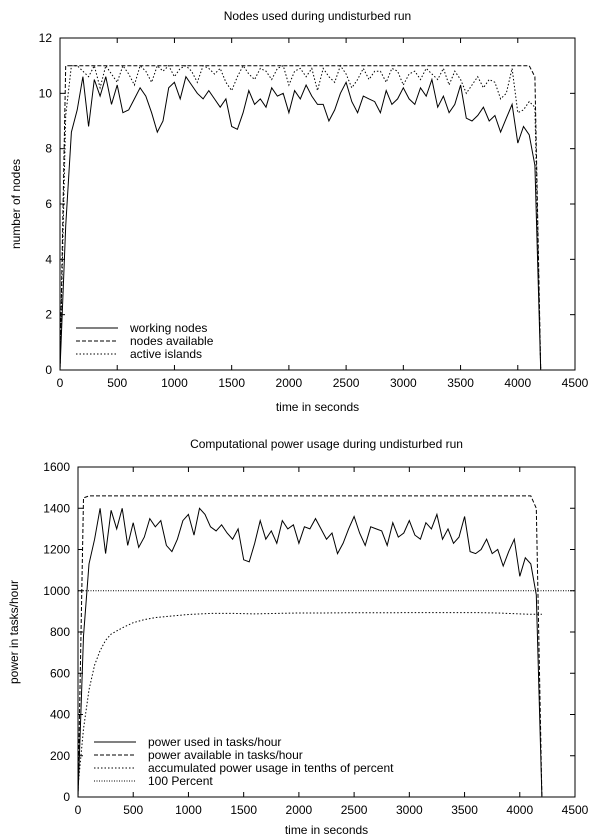 This screenshot has width=597, height=839. What do you see at coordinates (168, 328) in the screenshot?
I see `legend-label: working nodes` at bounding box center [168, 328].